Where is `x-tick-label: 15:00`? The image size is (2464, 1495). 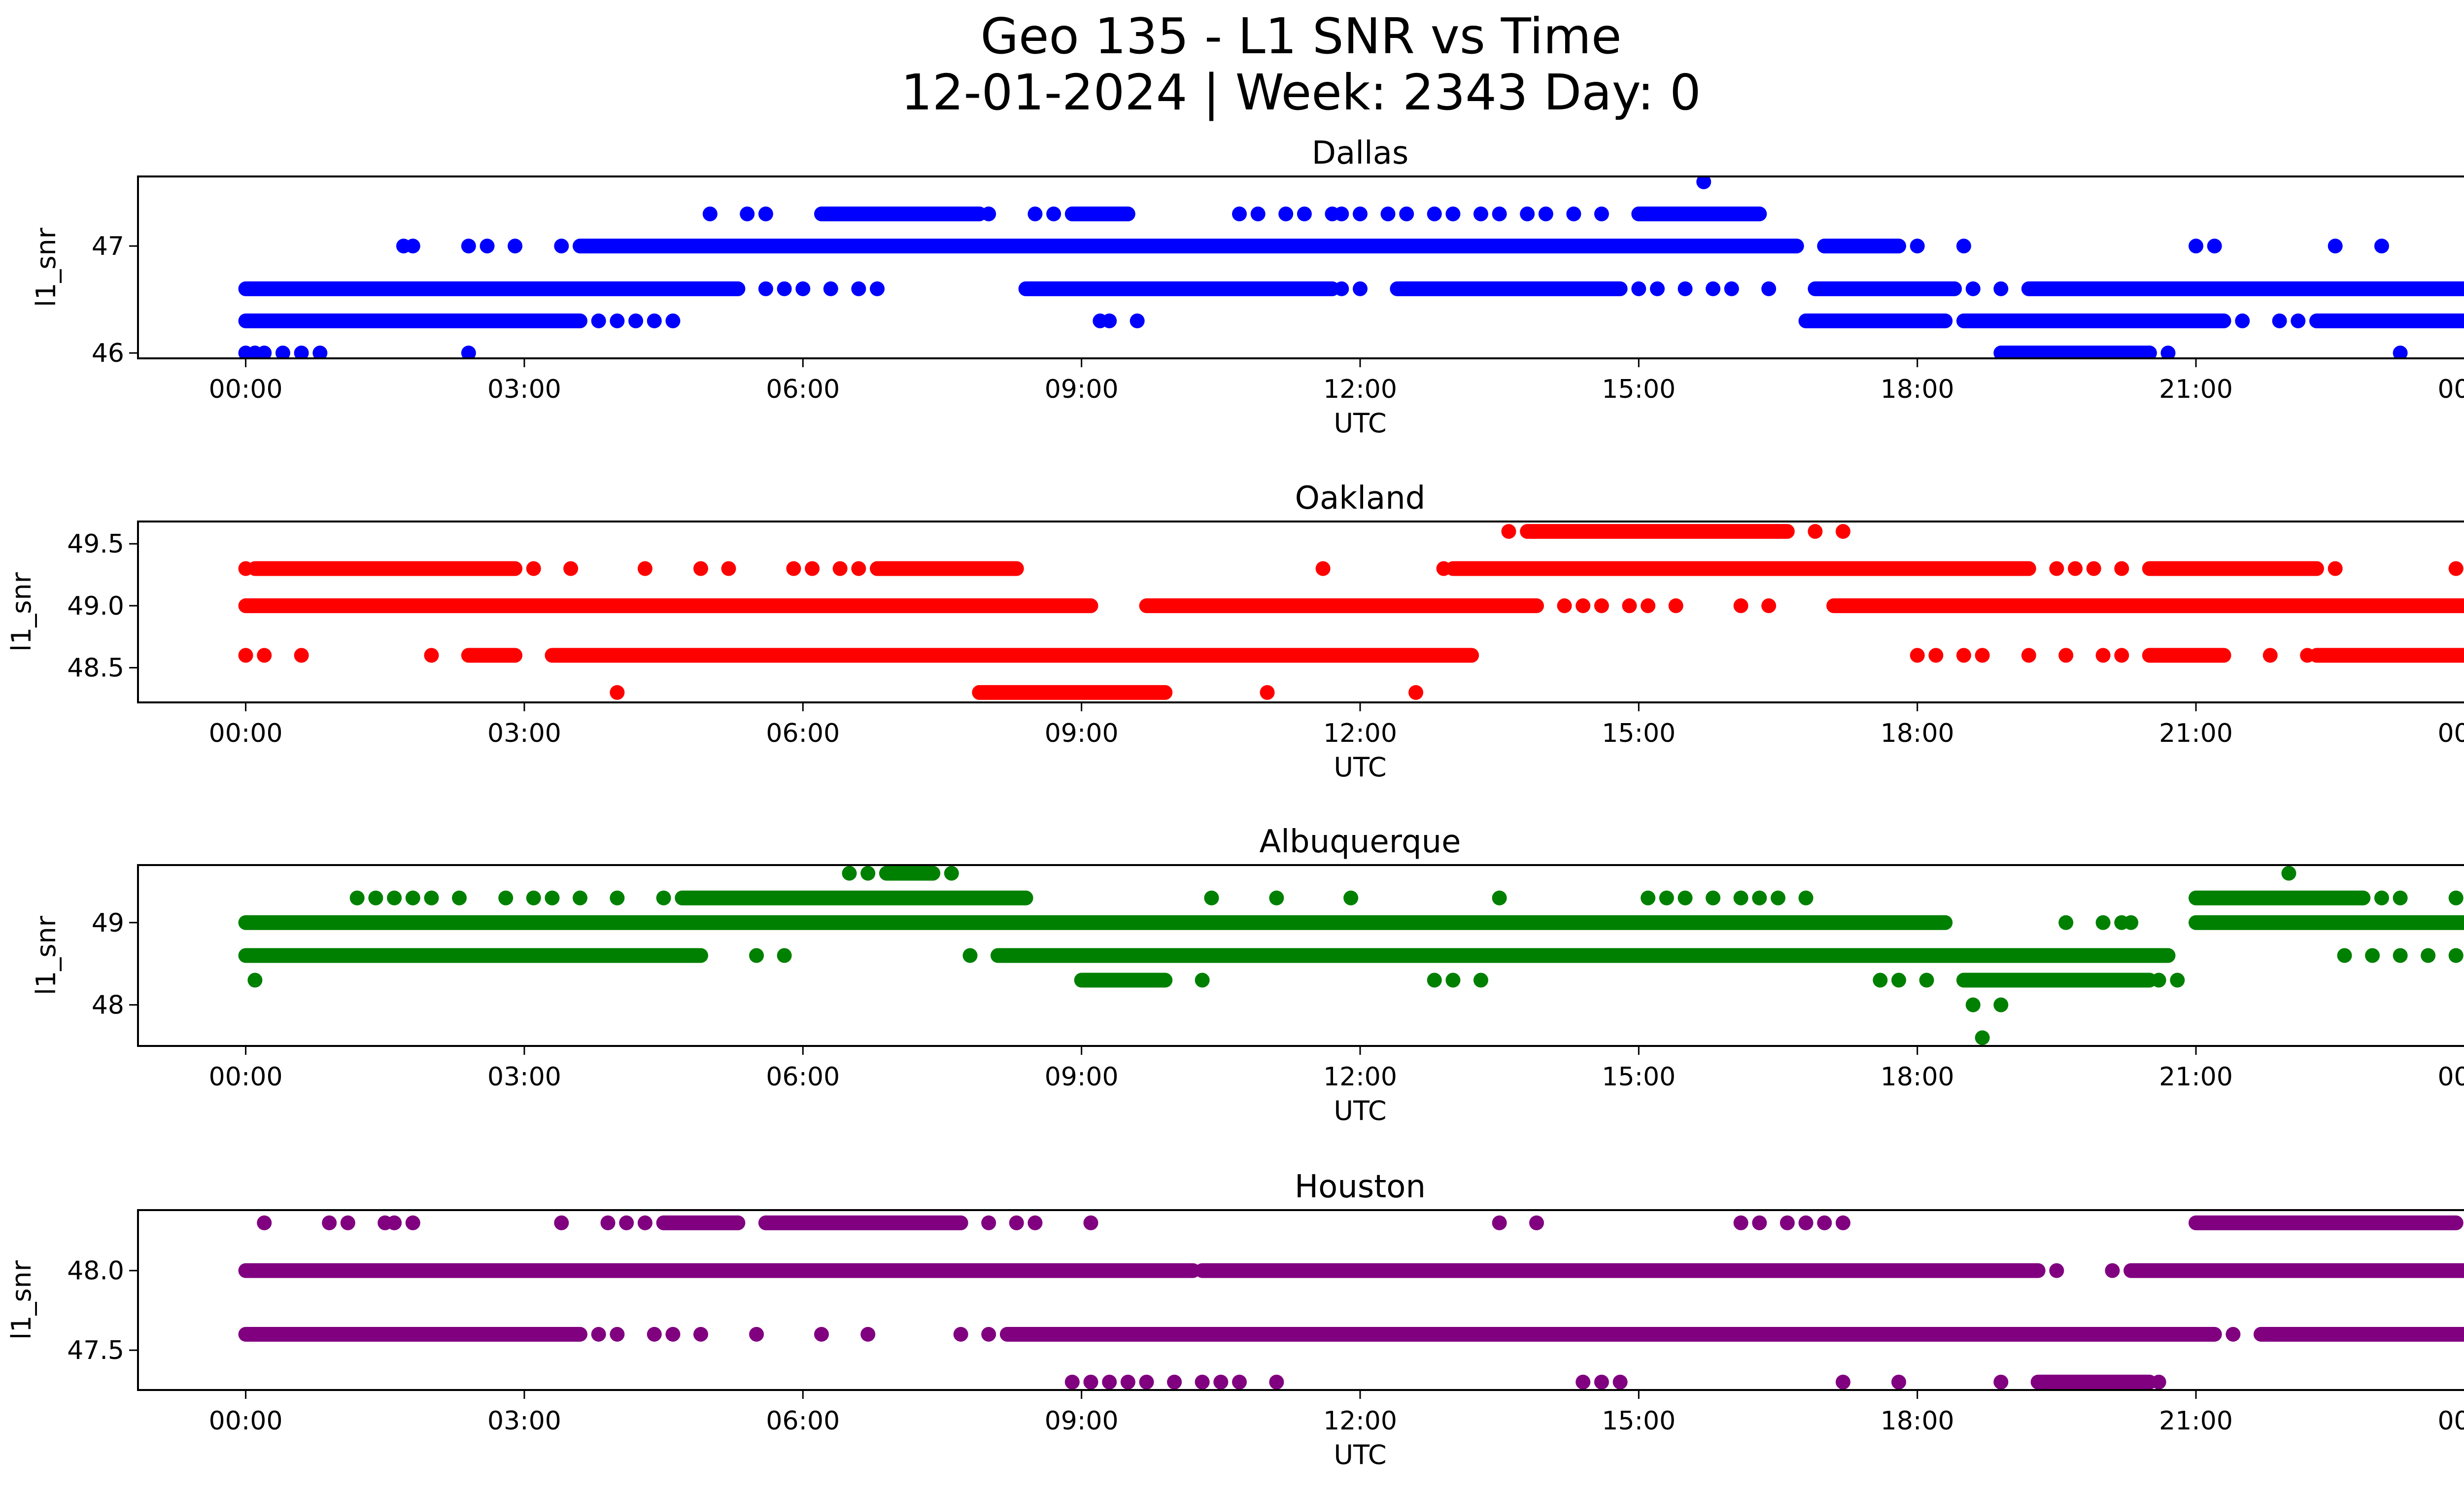 x-tick-label: 15:00 is located at coordinates (1639, 1421).